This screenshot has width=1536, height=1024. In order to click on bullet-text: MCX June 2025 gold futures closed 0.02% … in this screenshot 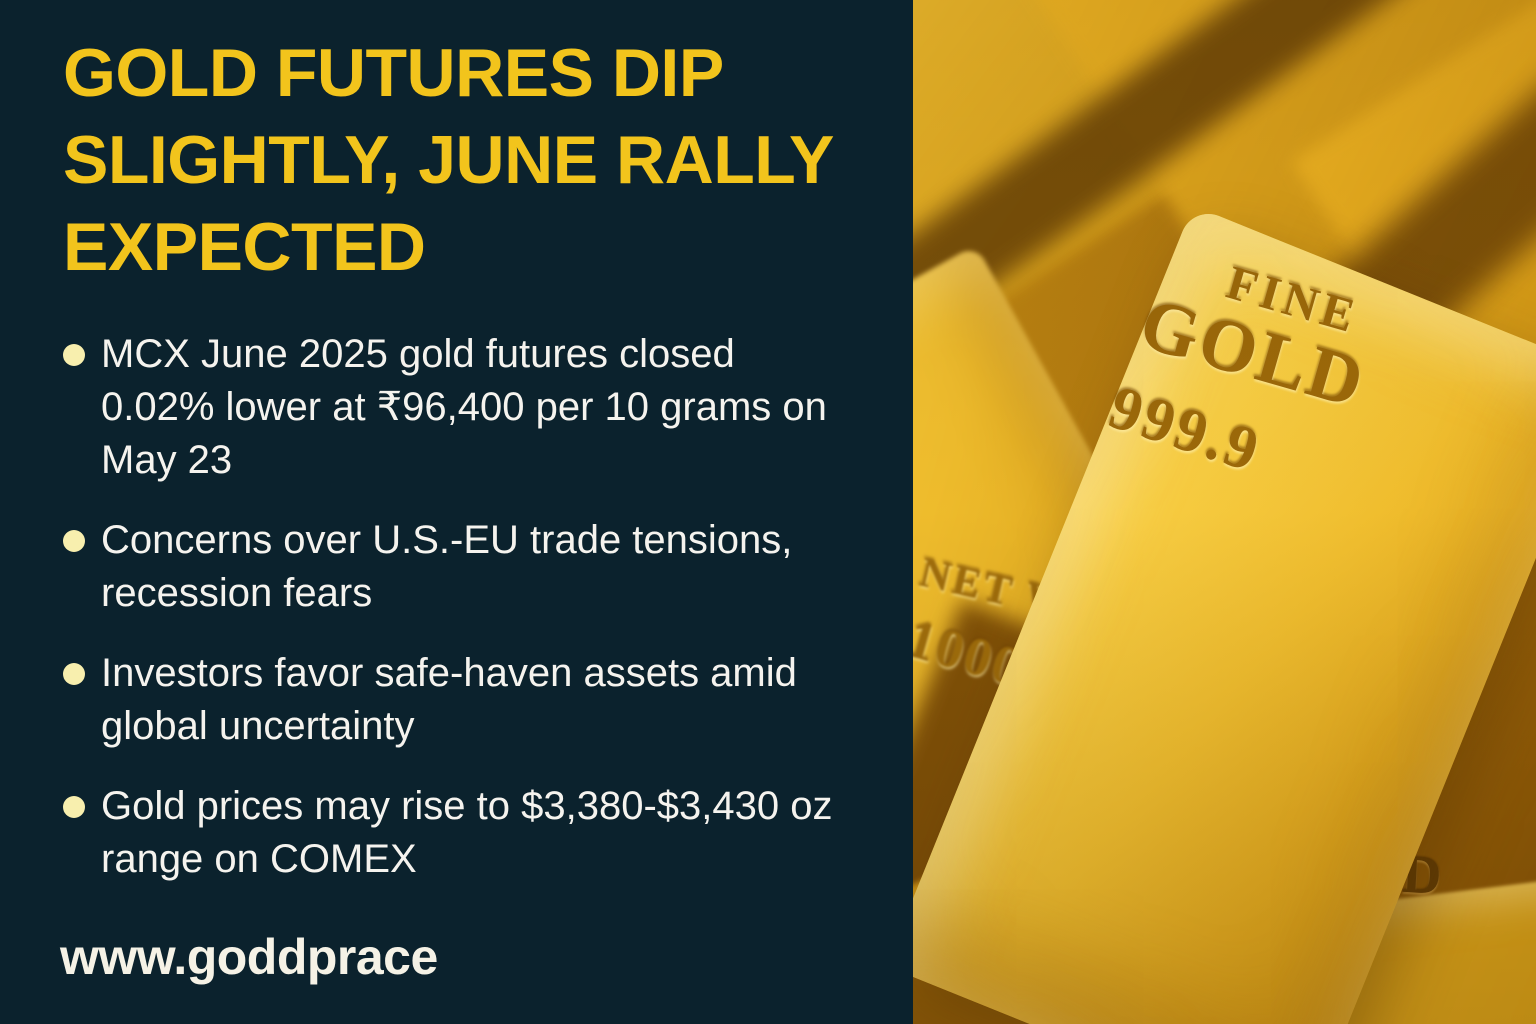, I will do `click(464, 407)`.